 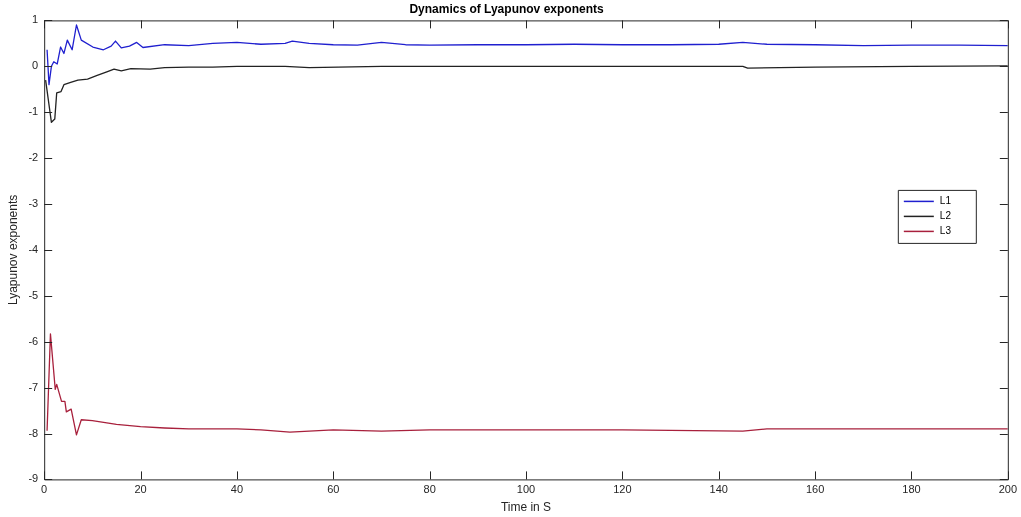 What do you see at coordinates (911, 489) in the screenshot?
I see `x-tick-label: 180` at bounding box center [911, 489].